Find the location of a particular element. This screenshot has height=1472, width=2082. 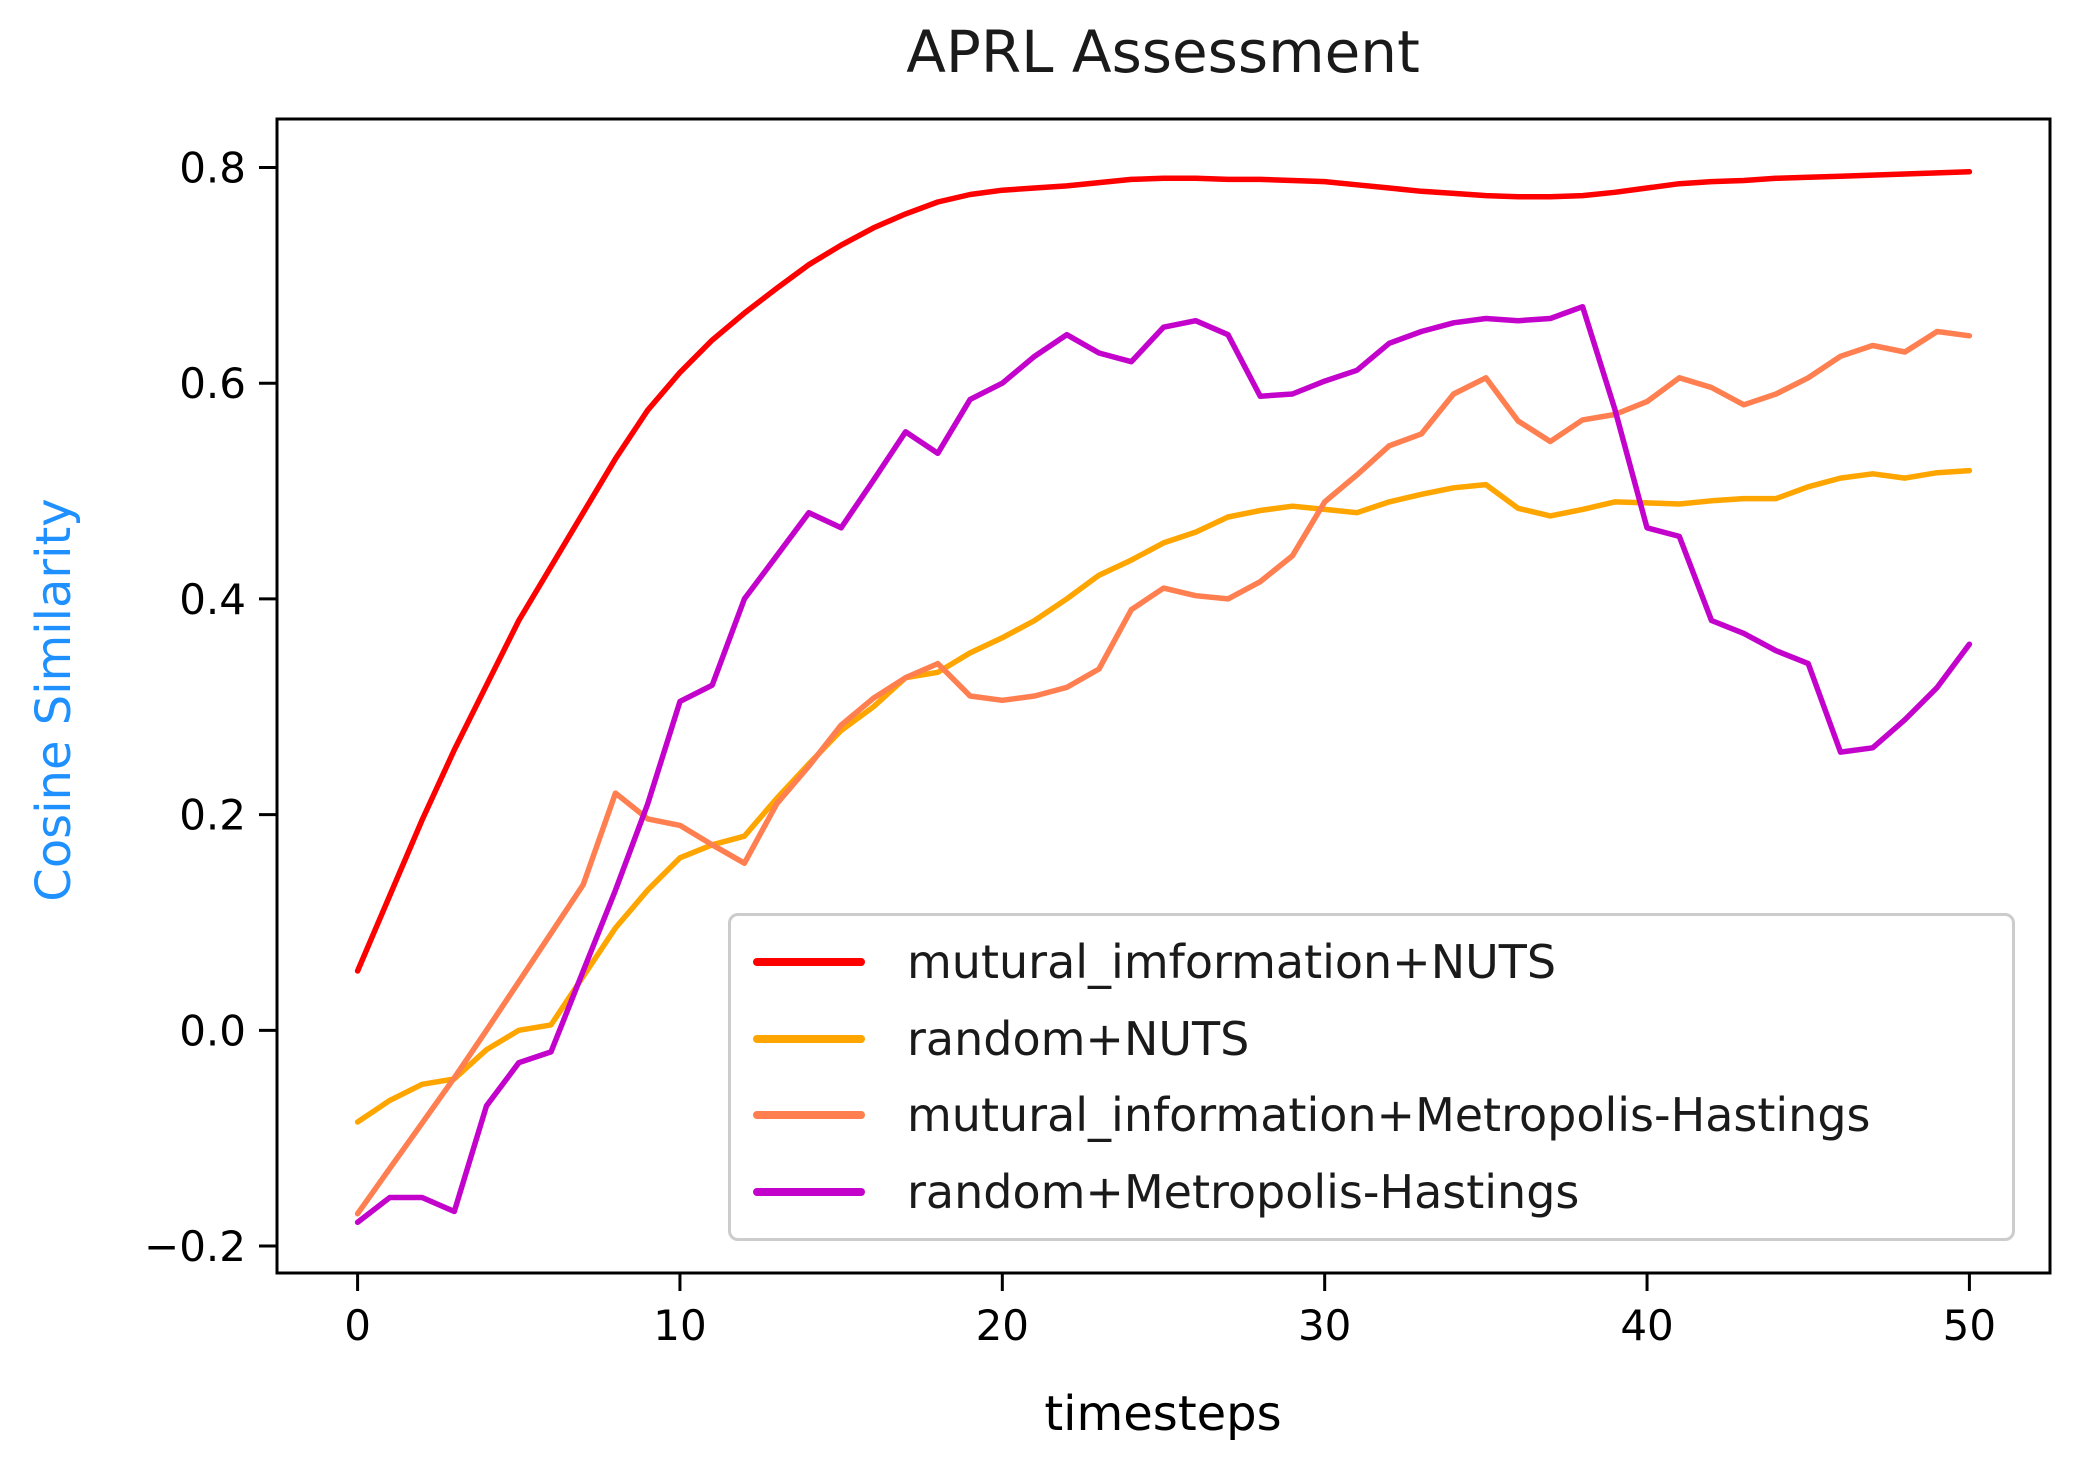

x-tick-label: 40 is located at coordinates (1646, 1325).